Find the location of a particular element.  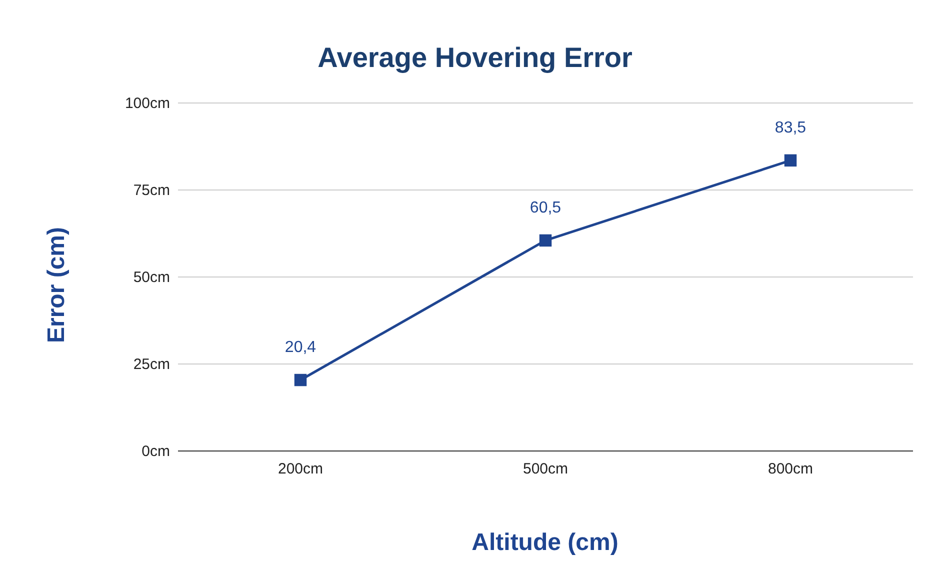

y-tick-label: 0cm is located at coordinates (156, 451).